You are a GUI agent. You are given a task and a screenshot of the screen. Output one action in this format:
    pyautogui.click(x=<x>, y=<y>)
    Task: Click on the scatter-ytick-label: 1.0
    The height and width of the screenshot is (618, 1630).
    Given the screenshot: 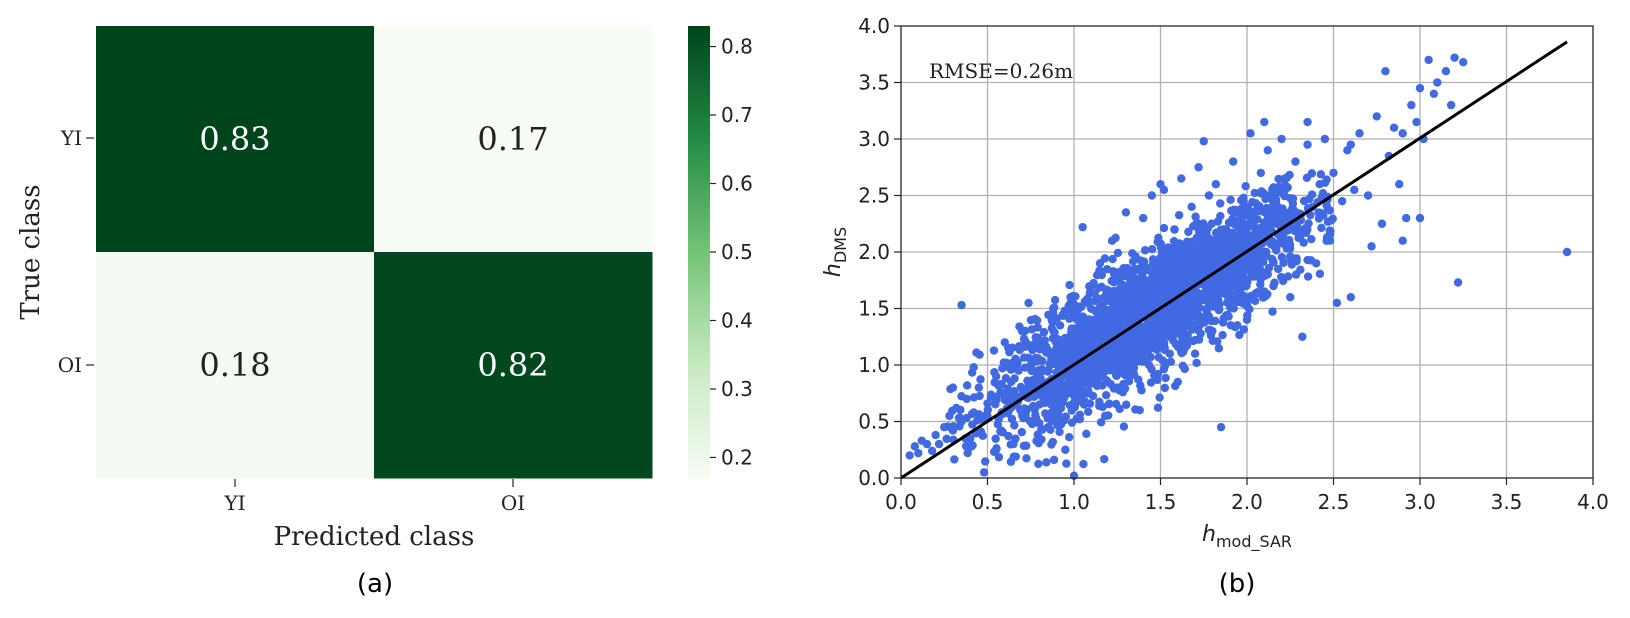 What is the action you would take?
    pyautogui.click(x=874, y=365)
    